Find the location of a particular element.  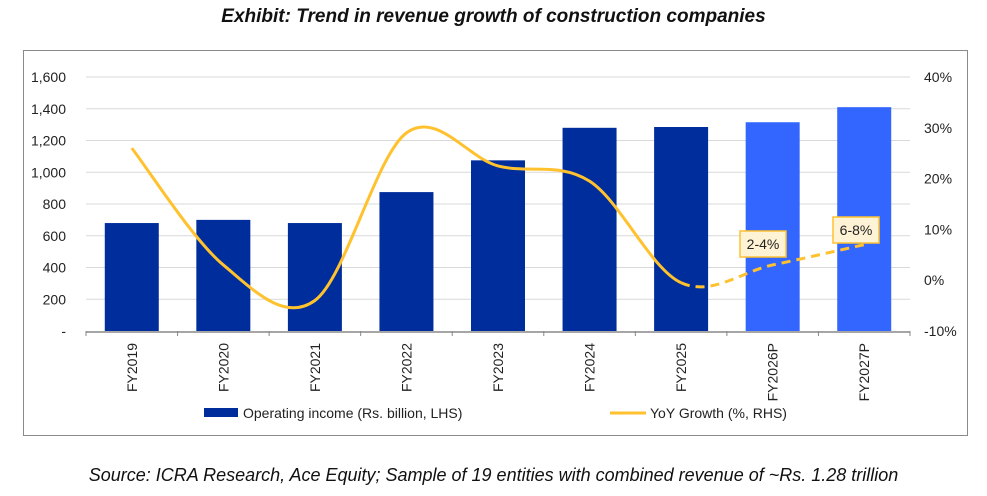

x-tick-label: FY2026P is located at coordinates (773, 372).